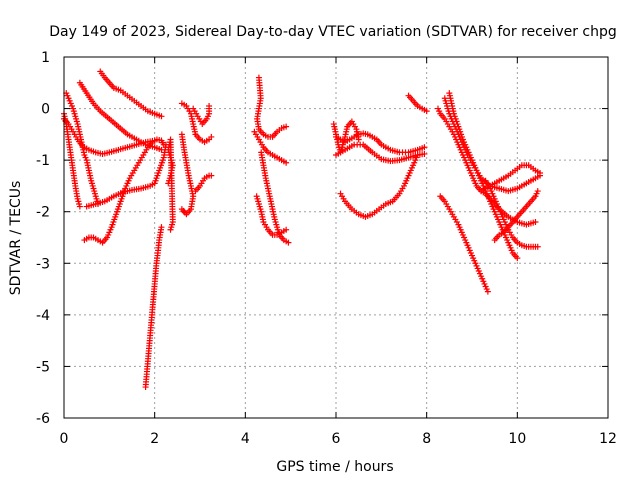 The image size is (640, 480). Describe the element at coordinates (64, 439) in the screenshot. I see `x-tick-label: 0` at that location.